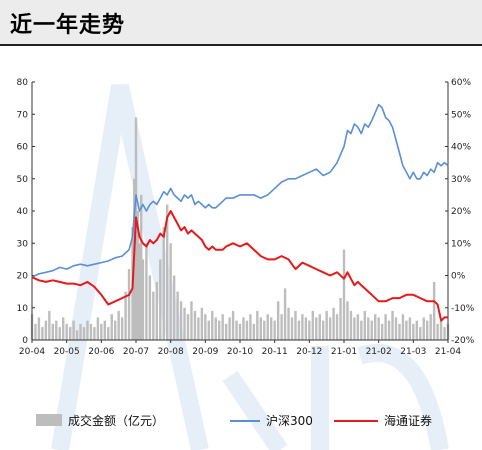  Describe the element at coordinates (289, 421) in the screenshot. I see `legend-label-hs300: 沪深300` at that location.